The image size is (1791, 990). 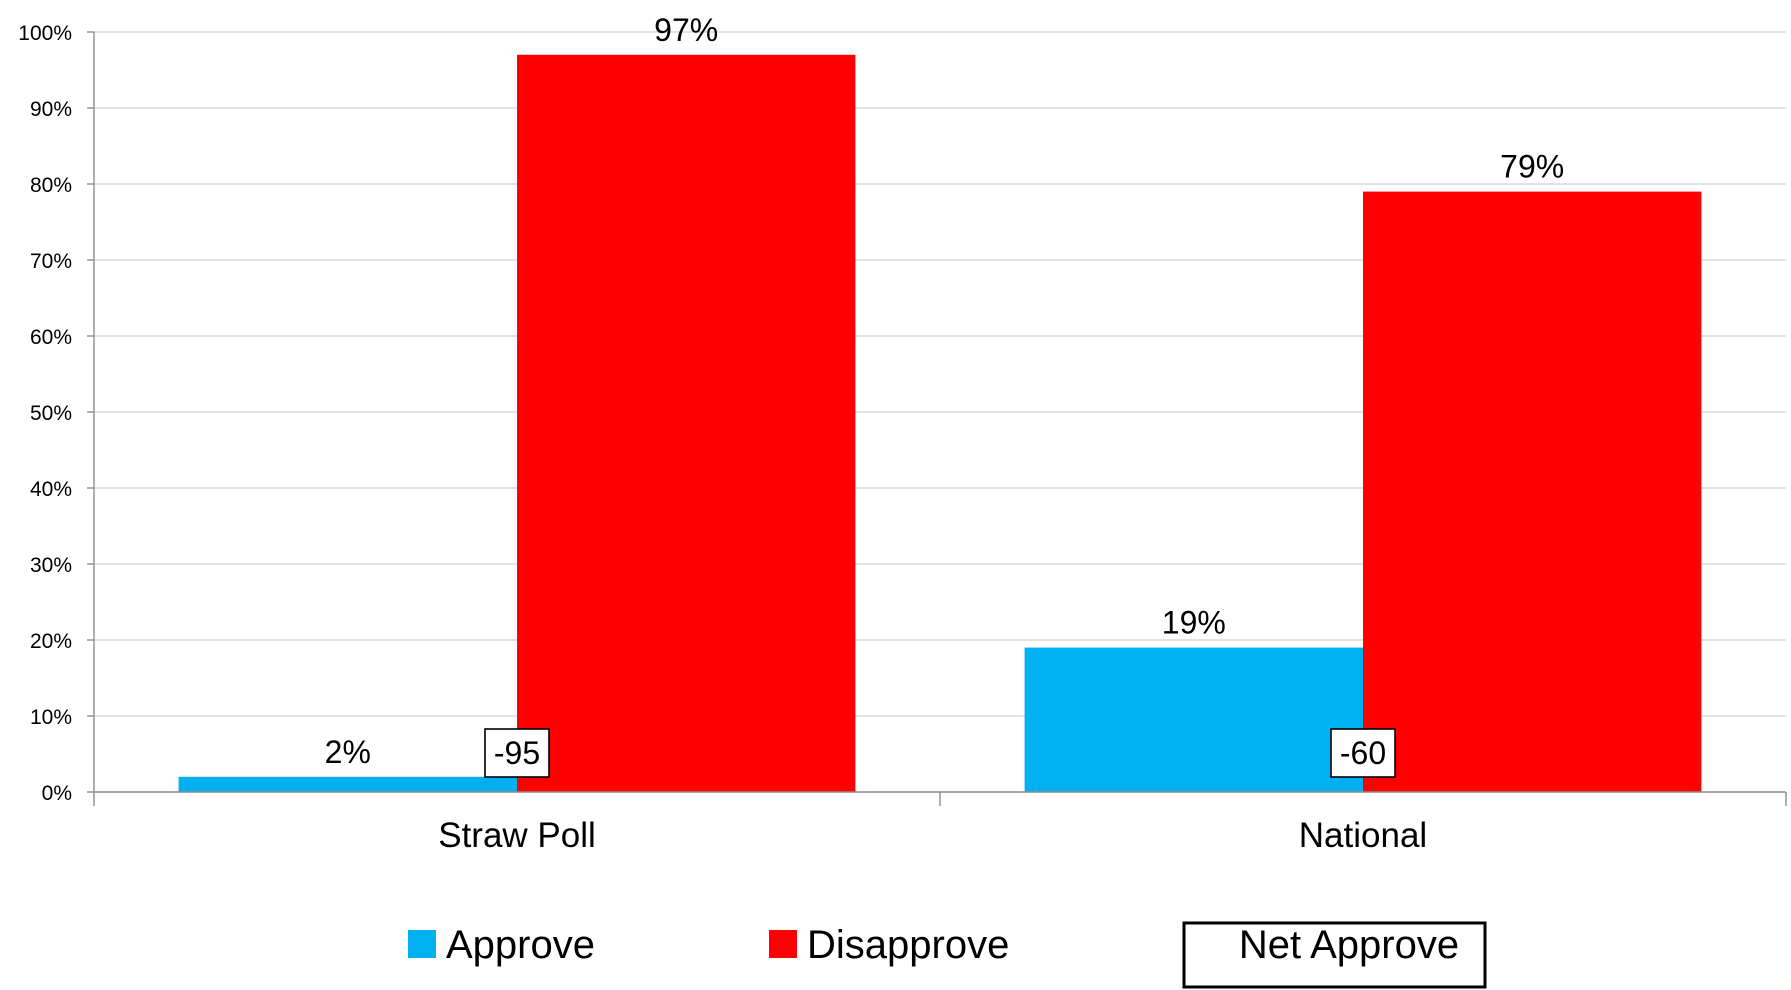 What do you see at coordinates (45, 33) in the screenshot?
I see `y-tick-label: 100%` at bounding box center [45, 33].